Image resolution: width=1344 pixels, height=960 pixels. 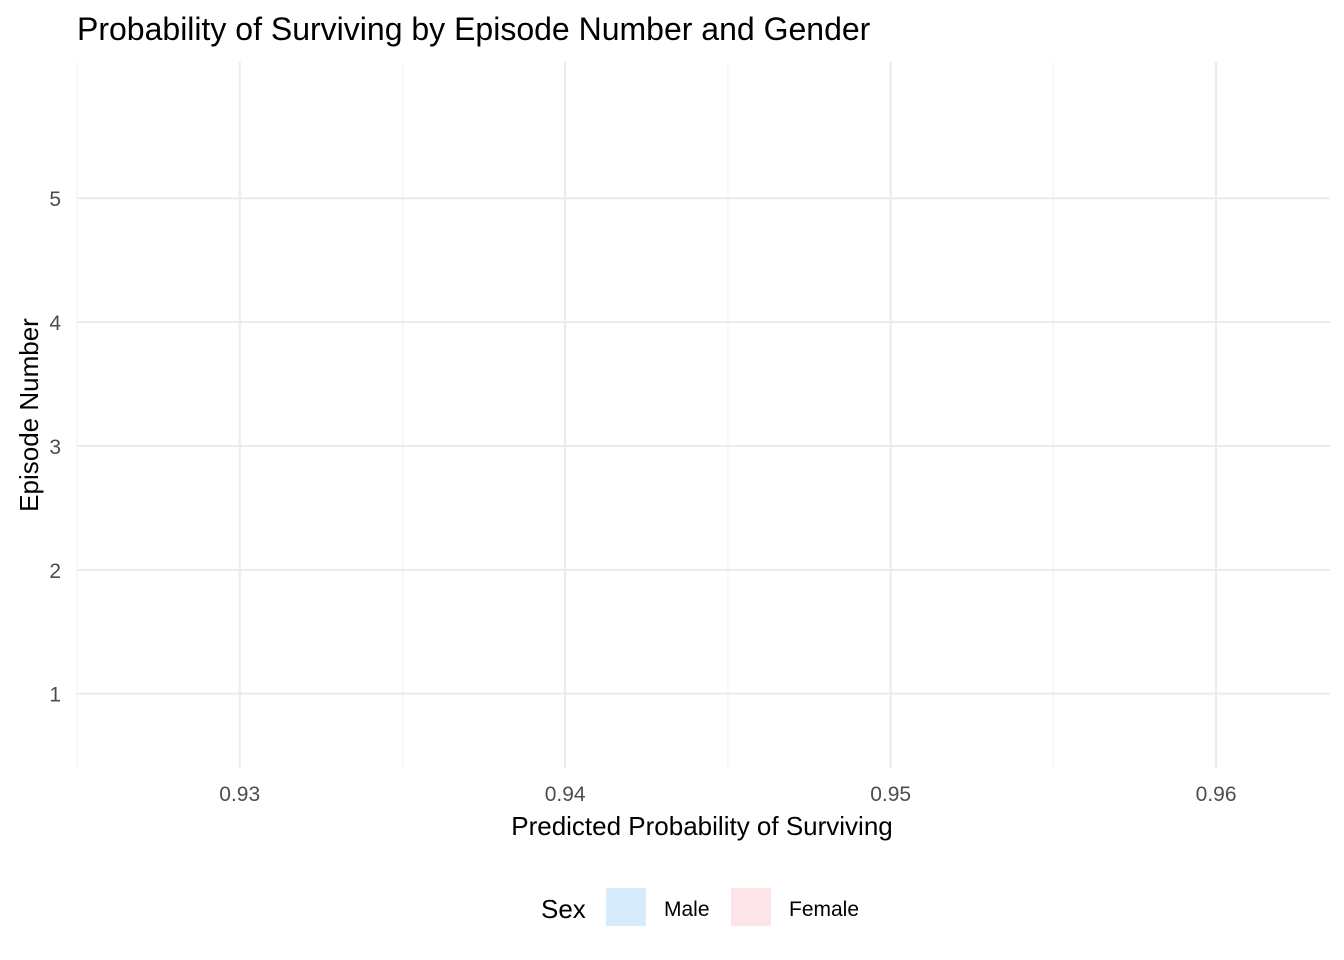 What do you see at coordinates (727, 794) in the screenshot?
I see `x-tick-labels: 0.93 0.94 0.95 0.96` at bounding box center [727, 794].